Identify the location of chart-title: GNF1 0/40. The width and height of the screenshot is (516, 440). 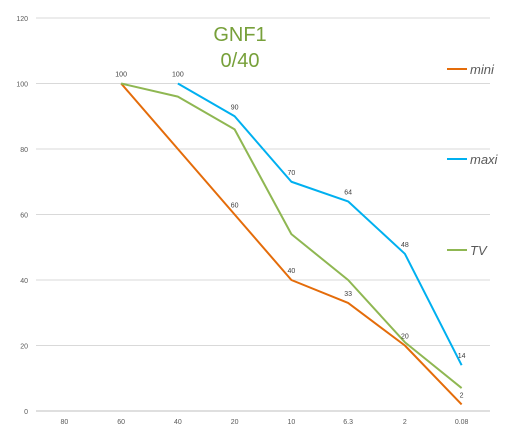
(240, 48).